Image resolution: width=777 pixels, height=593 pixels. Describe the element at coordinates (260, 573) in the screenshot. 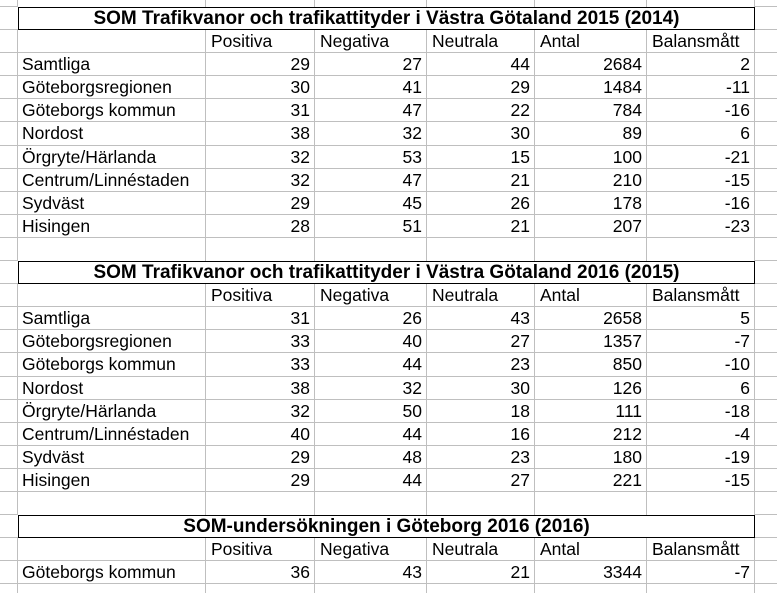

I see `value-cell: 36` at that location.